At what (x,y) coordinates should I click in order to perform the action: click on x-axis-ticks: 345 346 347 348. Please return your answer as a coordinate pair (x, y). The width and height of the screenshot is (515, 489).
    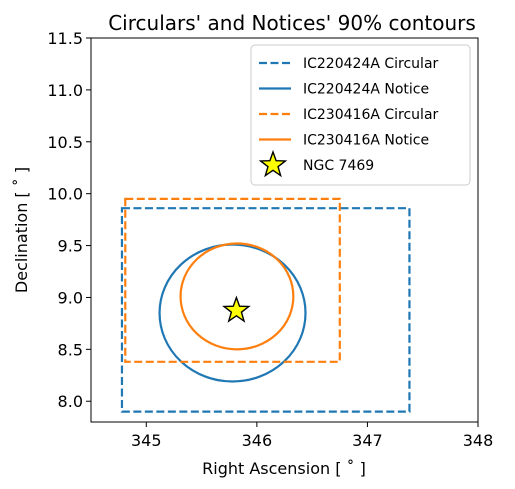
    Looking at the image, I should click on (312, 436).